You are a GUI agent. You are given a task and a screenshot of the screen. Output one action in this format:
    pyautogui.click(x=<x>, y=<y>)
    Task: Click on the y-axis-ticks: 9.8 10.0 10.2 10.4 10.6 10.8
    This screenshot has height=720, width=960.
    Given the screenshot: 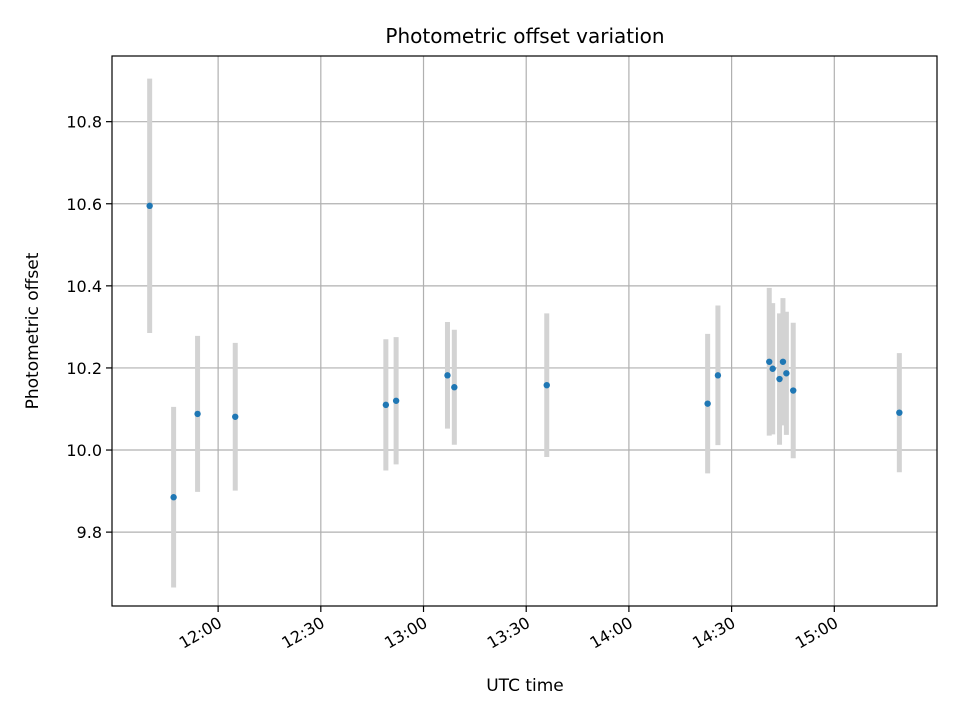 What is the action you would take?
    pyautogui.click(x=89, y=327)
    